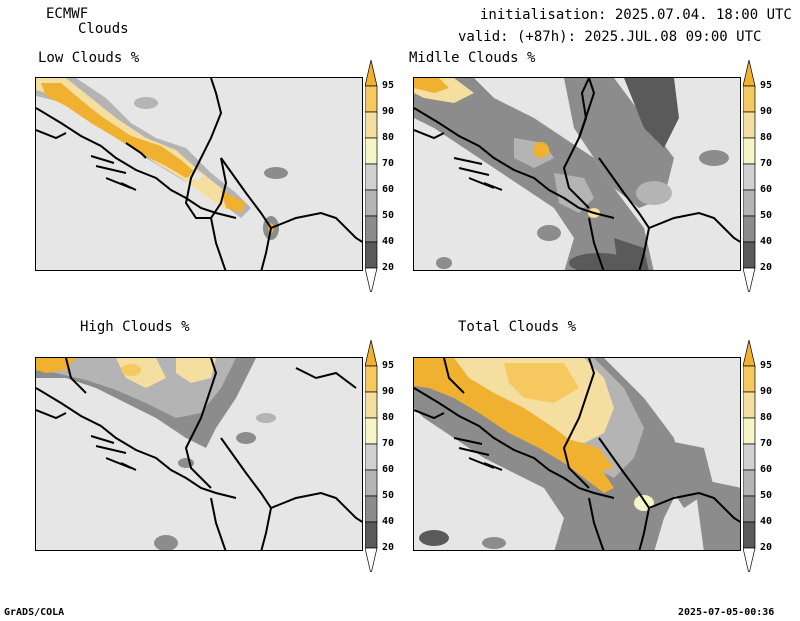  What do you see at coordinates (768, 456) in the screenshot?
I see `colorbar-total: 95 90 80 70 60 50 40 20` at bounding box center [768, 456].